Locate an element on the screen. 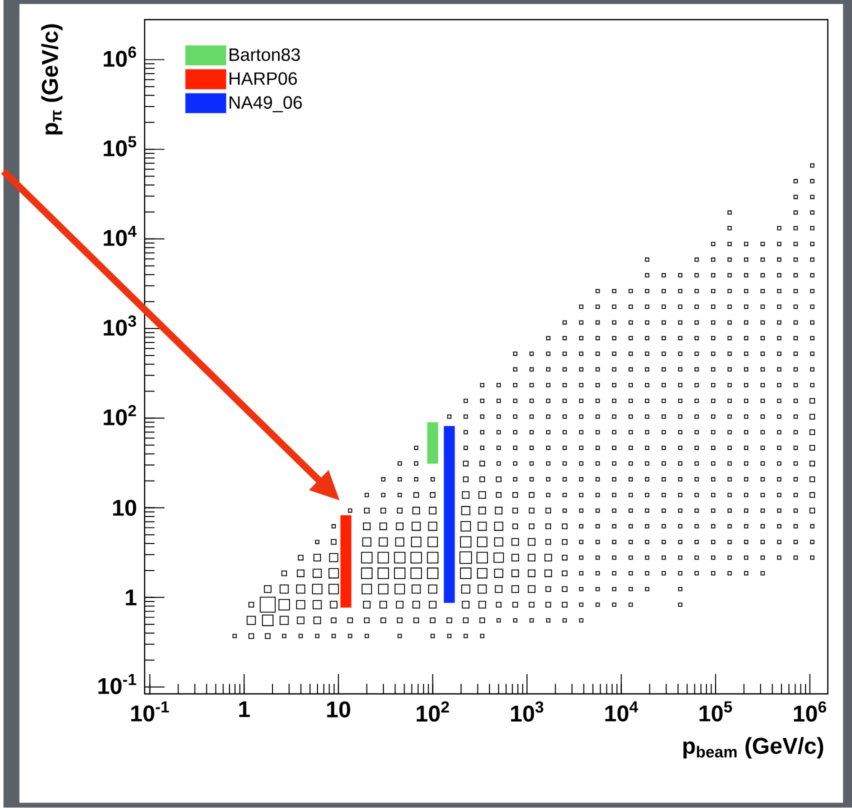  legend-label: HARP06 is located at coordinates (263, 79).